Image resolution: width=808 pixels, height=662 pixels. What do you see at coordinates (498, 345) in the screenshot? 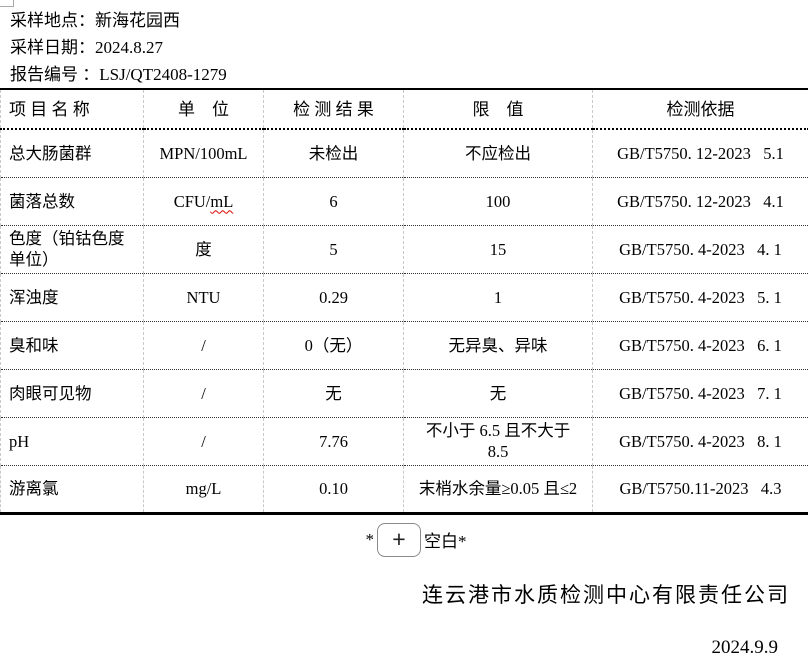
I see `cell-limit: 无异臭、异味` at bounding box center [498, 345].